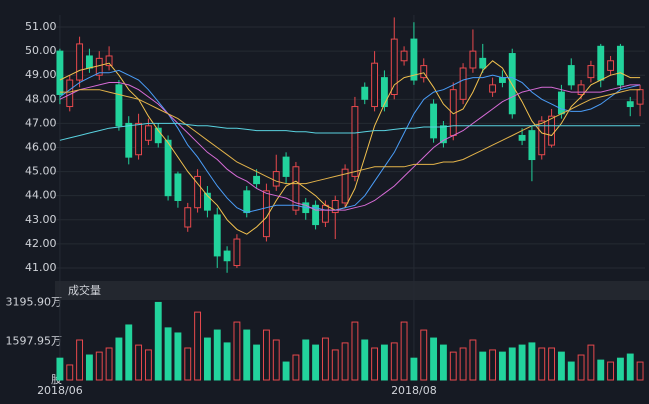 This screenshot has width=649, height=404. What do you see at coordinates (84, 290) in the screenshot?
I see `volume-title: 成交量` at bounding box center [84, 290].